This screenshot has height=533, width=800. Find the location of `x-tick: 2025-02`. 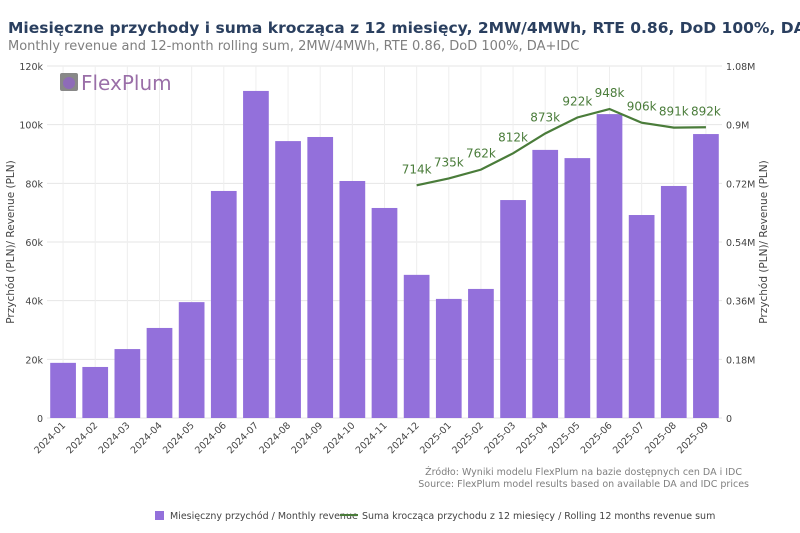

x-tick: 2025-02 is located at coordinates (468, 438).